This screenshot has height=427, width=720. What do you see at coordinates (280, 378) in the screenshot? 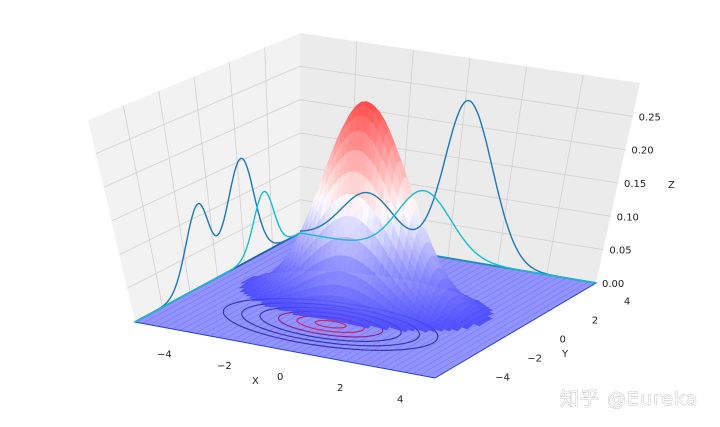
I see `x-tick-labels: −4 −2 0 2 4` at bounding box center [280, 378].